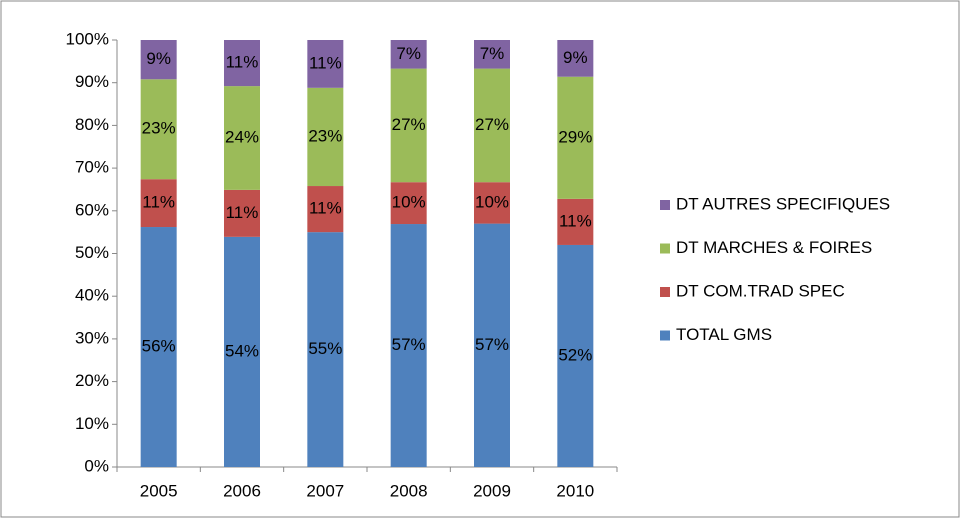 The width and height of the screenshot is (960, 518). I want to click on value-label: 55%, so click(325, 348).